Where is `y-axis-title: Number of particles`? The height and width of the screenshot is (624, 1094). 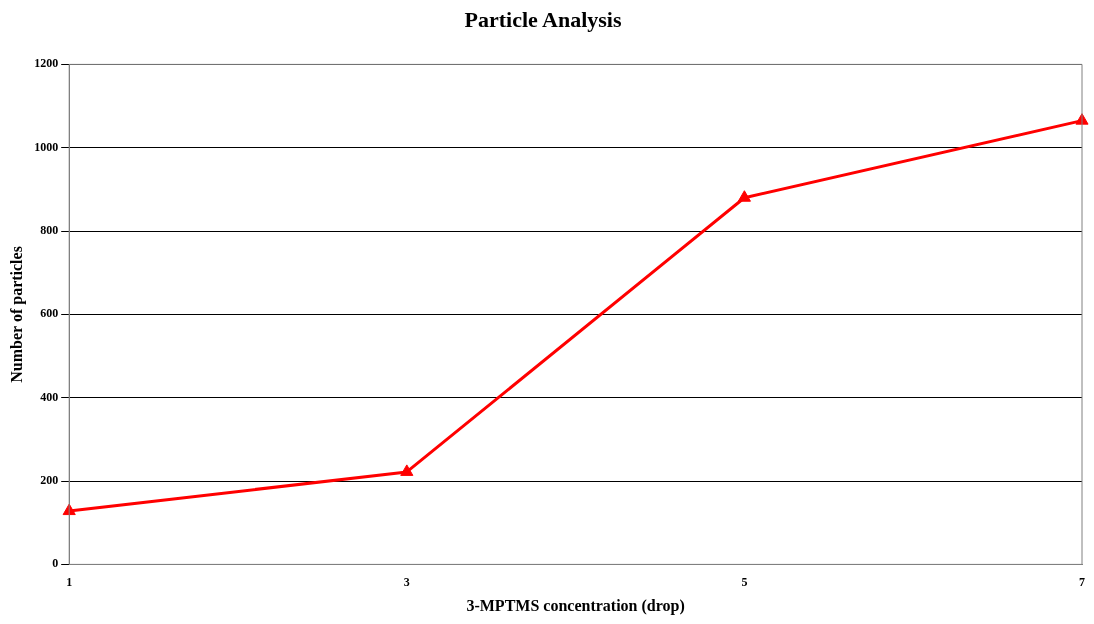
y-axis-title: Number of particles is located at coordinates (16, 314).